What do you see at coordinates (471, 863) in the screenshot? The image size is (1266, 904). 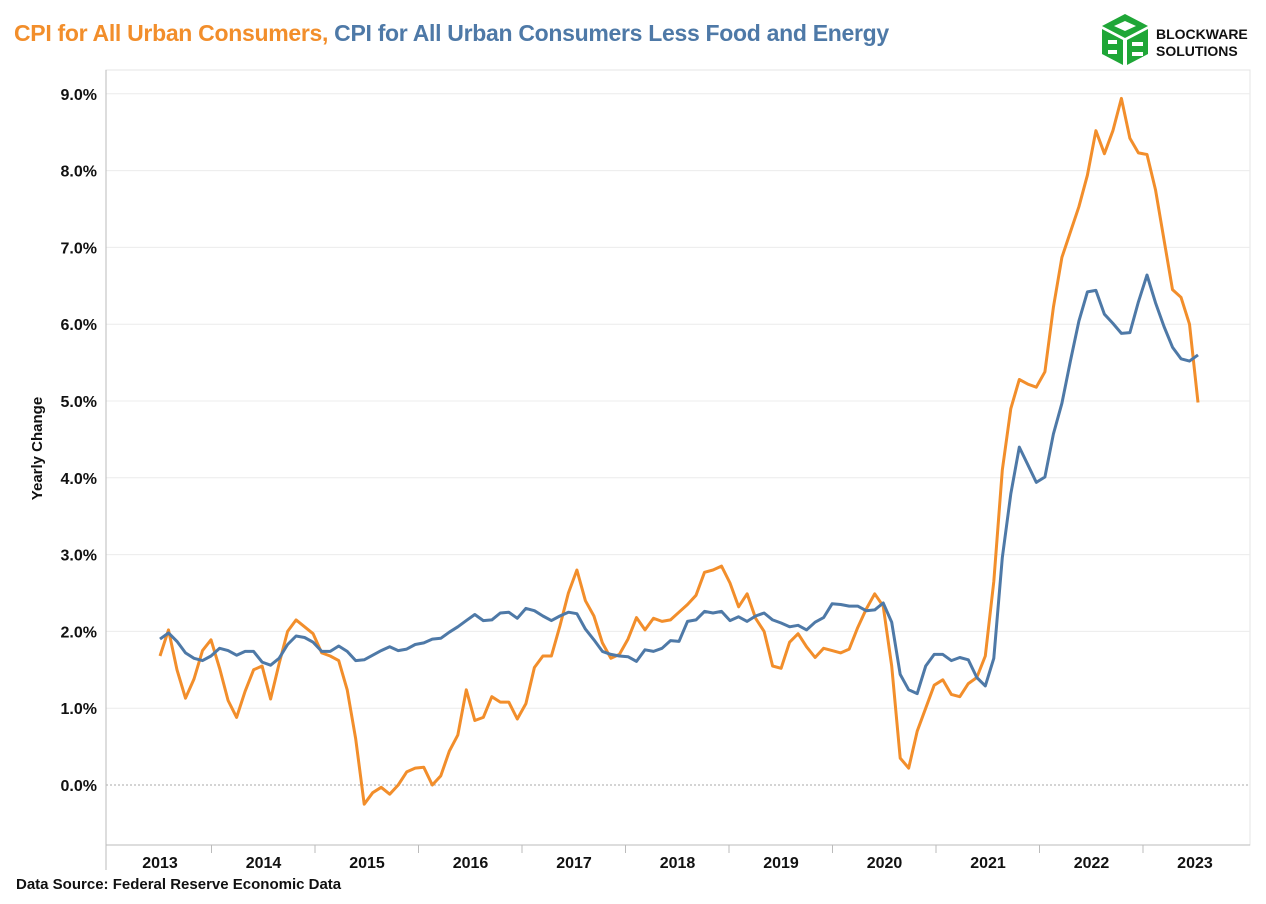 I see `x-tick-label: 2016` at bounding box center [471, 863].